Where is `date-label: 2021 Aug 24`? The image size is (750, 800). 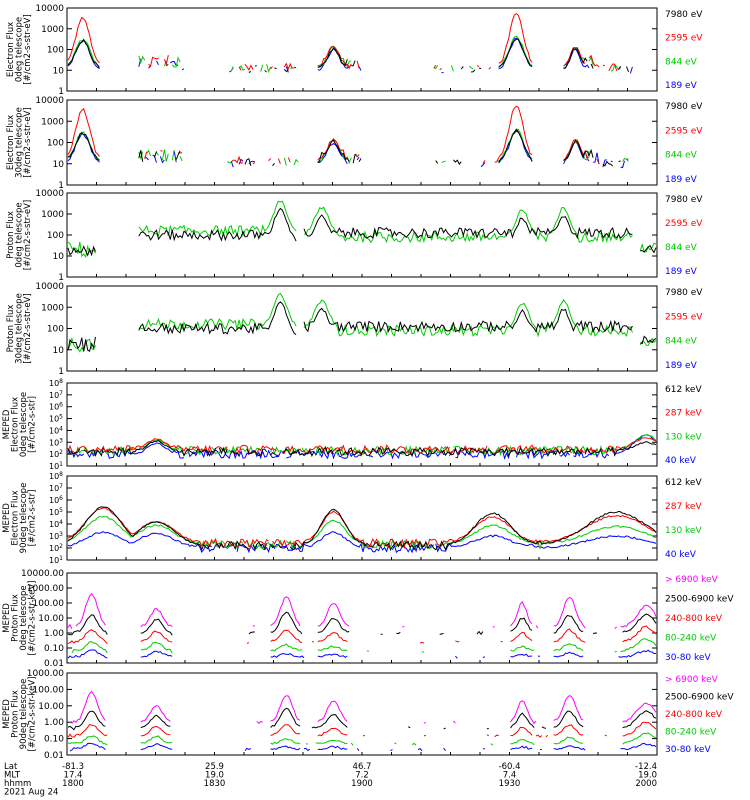 date-label: 2021 Aug 24 is located at coordinates (31, 793).